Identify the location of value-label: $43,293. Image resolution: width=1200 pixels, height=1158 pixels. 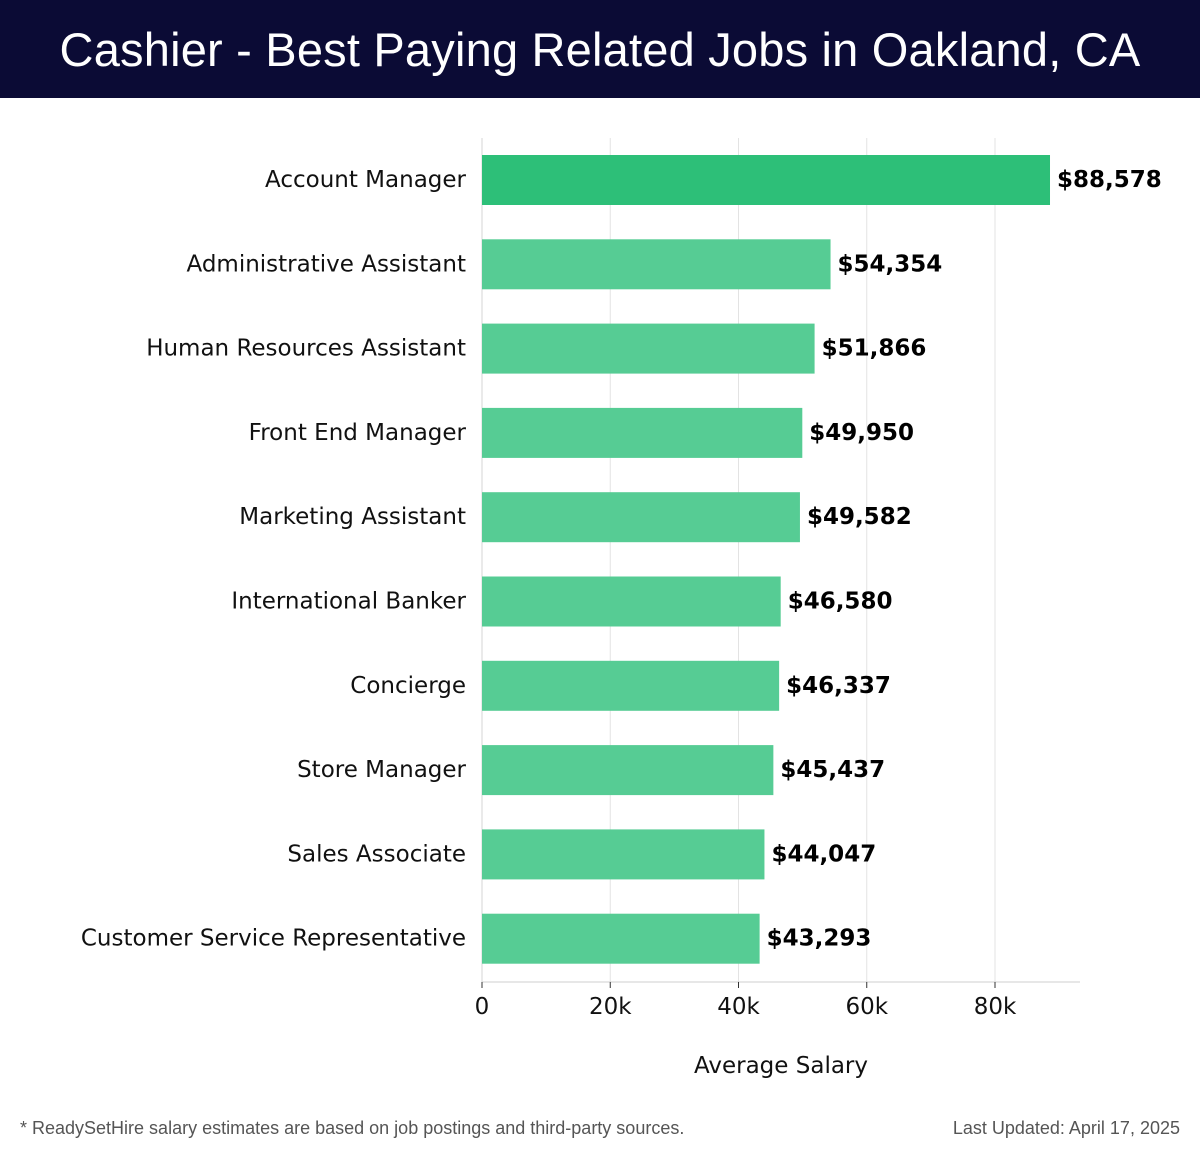
(819, 939).